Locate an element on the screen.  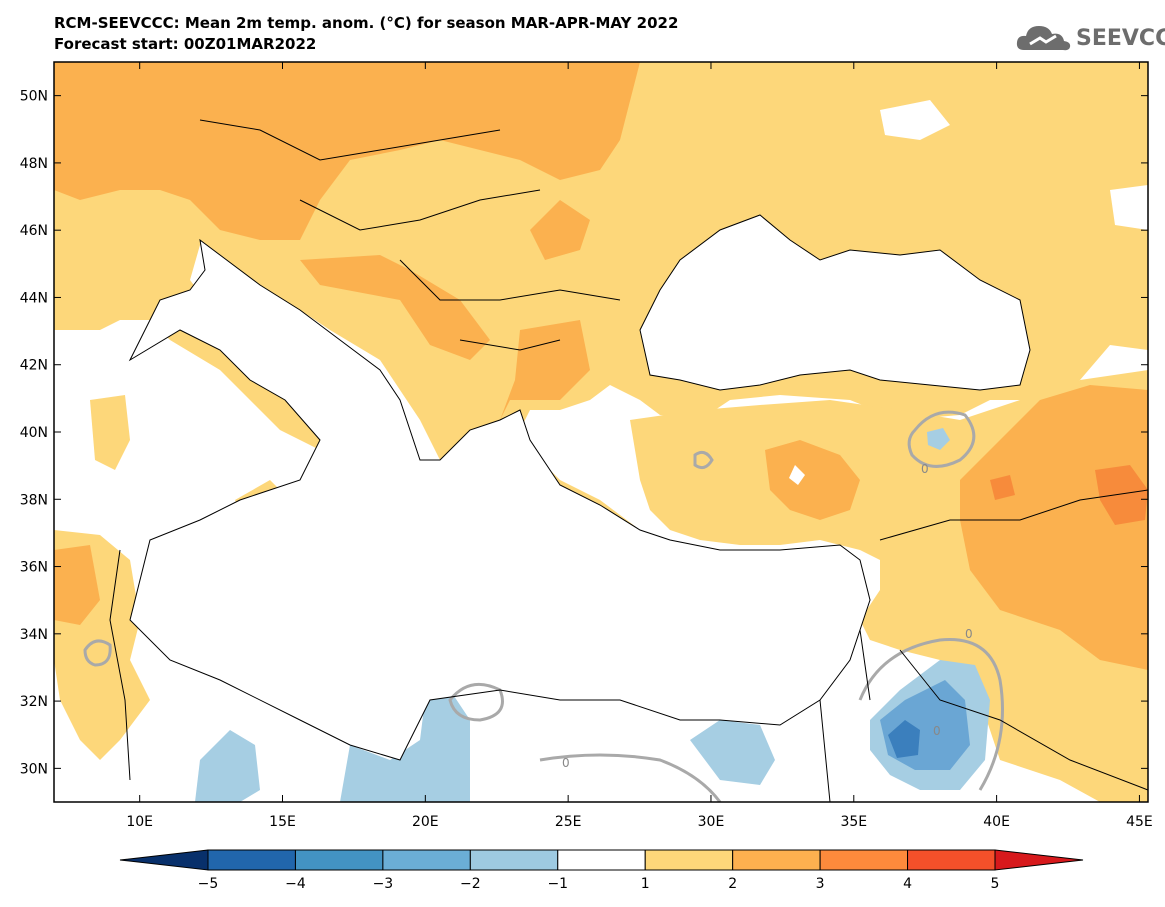
lat-tick-label: 34N is located at coordinates (34, 635).